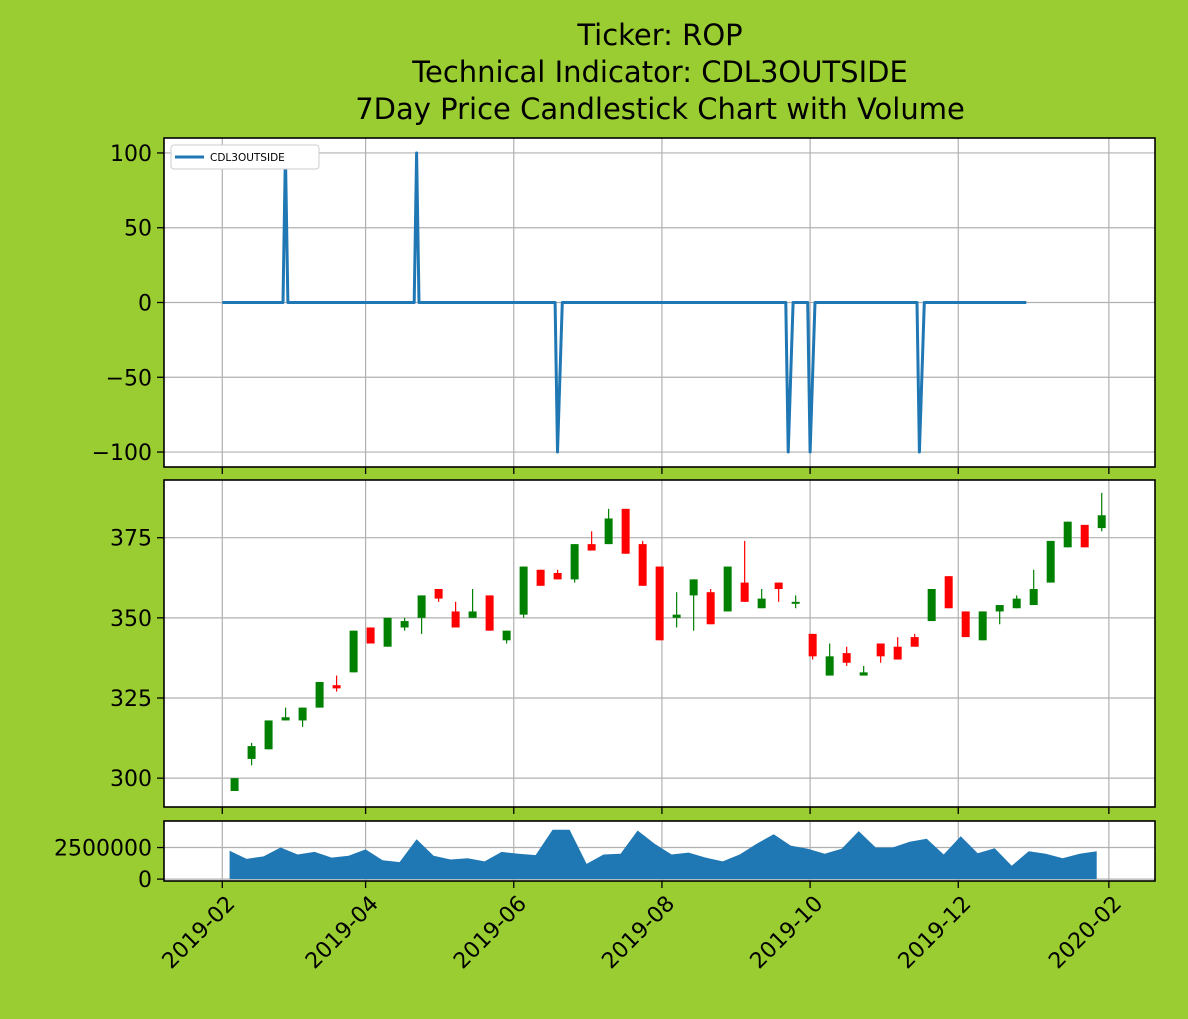 The width and height of the screenshot is (1188, 1019). I want to click on indicator-ytick-label-4: −100, so click(122, 453).